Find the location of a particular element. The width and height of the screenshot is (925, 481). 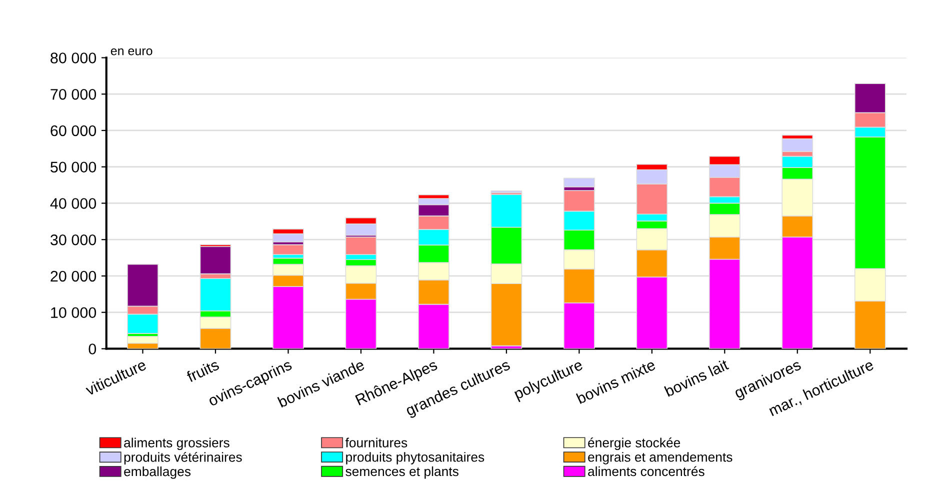

legend-label: aliments grossiers is located at coordinates (177, 444).